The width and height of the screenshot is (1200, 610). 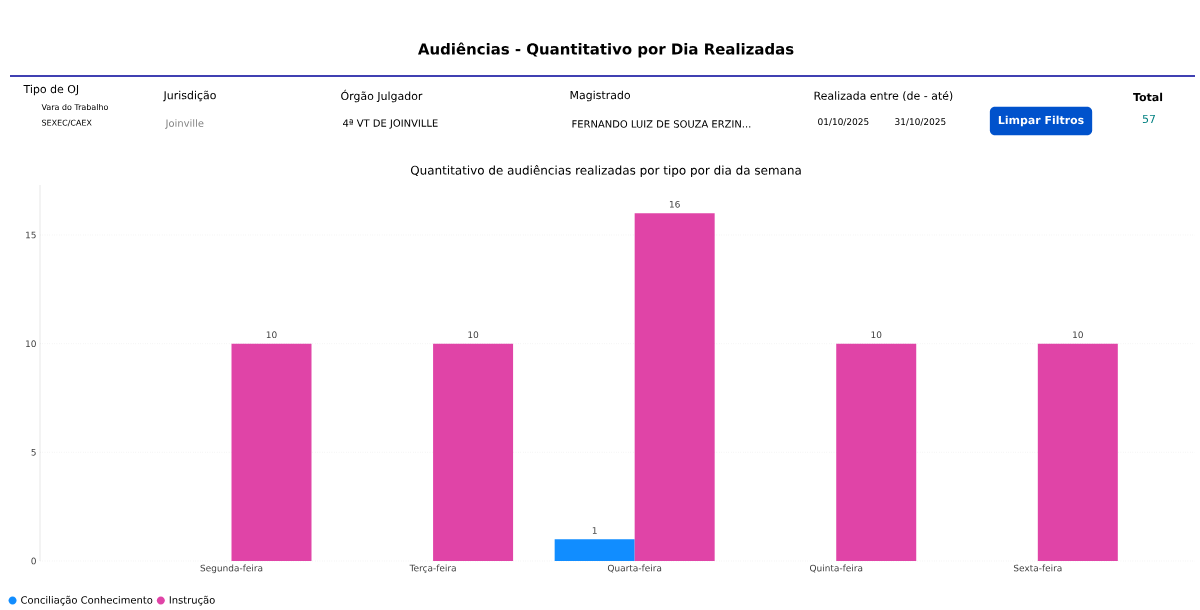 What do you see at coordinates (33, 452) in the screenshot?
I see `y-tick-label: 5` at bounding box center [33, 452].